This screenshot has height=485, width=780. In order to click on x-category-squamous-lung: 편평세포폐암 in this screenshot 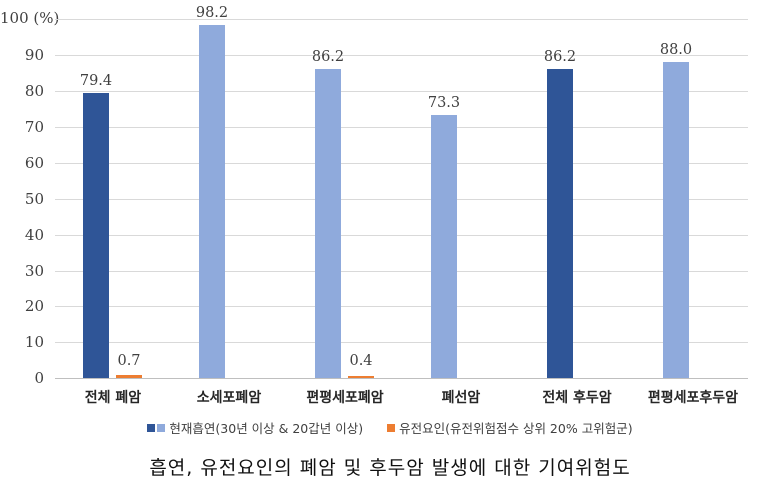, I will do `click(345, 398)`.